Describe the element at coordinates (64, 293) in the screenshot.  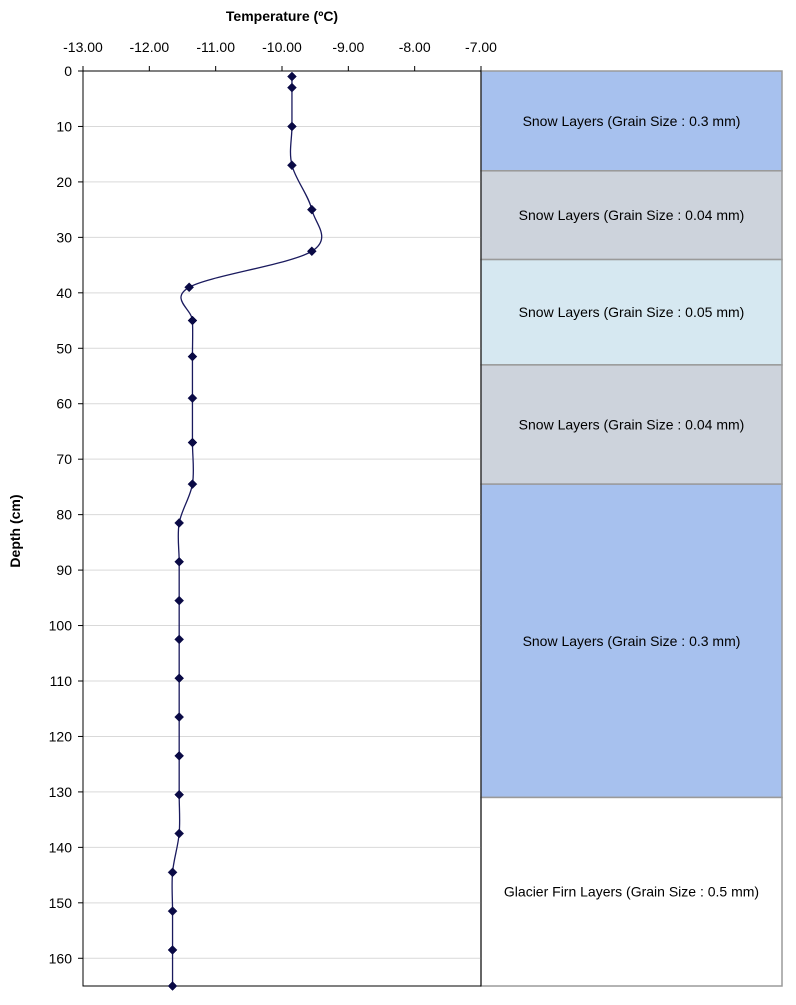
I see `y-tick-label: 40` at that location.